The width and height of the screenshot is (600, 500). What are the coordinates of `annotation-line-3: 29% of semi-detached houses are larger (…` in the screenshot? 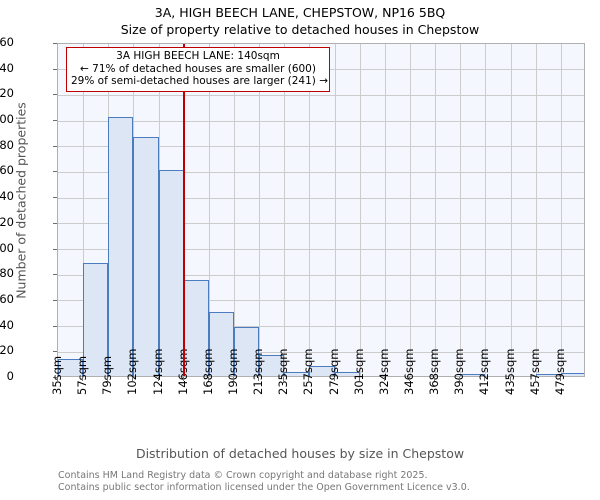 It's located at (199, 81).